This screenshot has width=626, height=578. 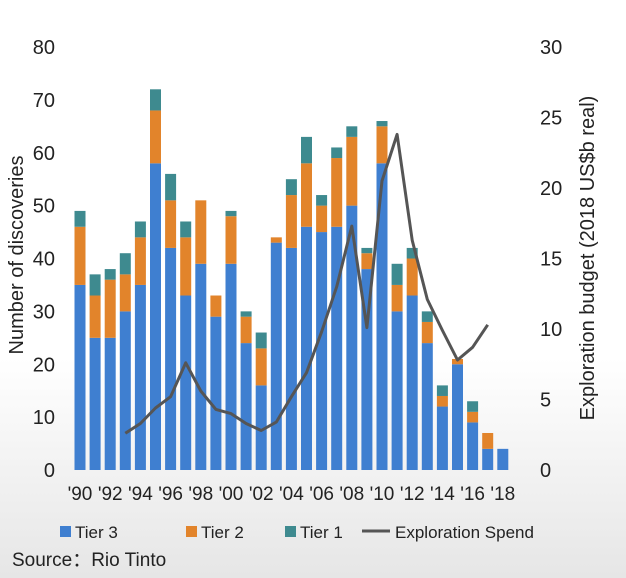 I want to click on bar-tier-2-2005, so click(x=306, y=195).